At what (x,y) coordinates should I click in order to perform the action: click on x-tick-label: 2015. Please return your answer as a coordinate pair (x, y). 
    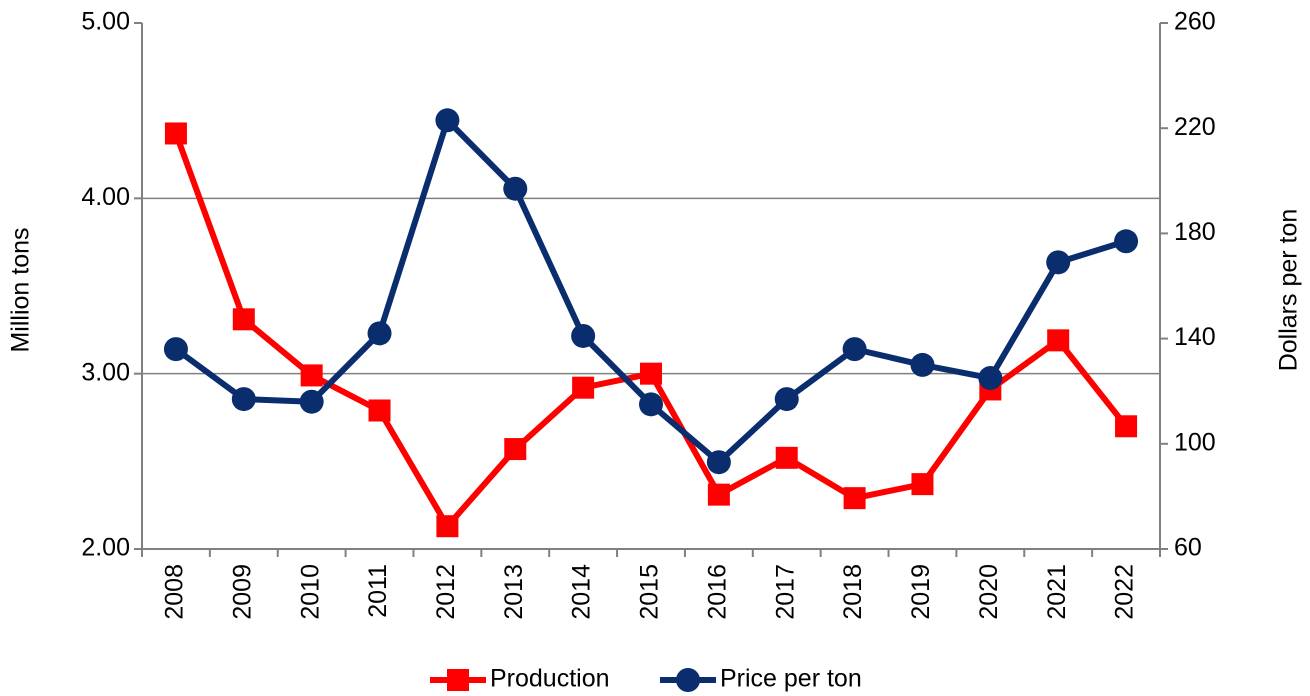
    Looking at the image, I should click on (650, 592).